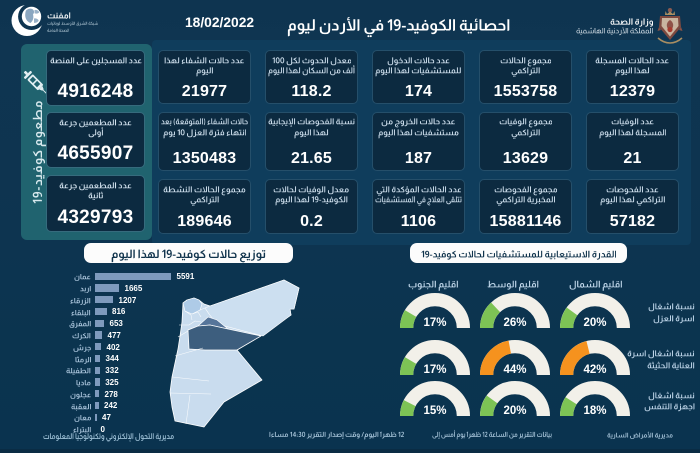  I want to click on svg-text: 15%, so click(434, 411).